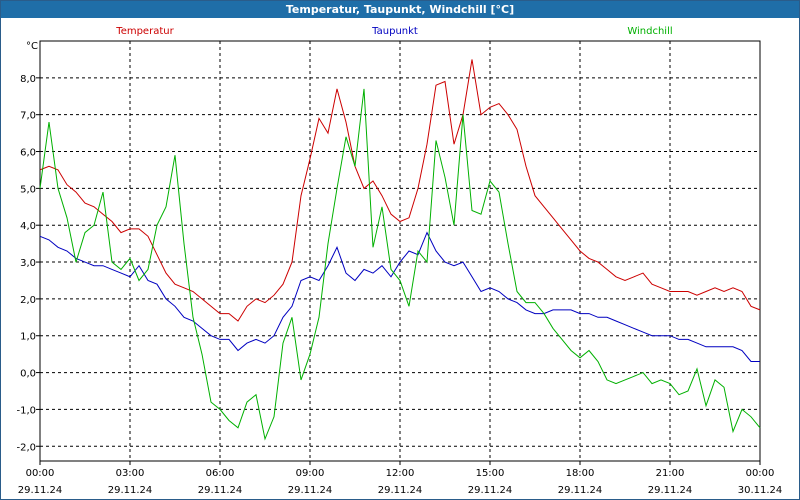 The height and width of the screenshot is (500, 800). I want to click on chart-title: Temperatur, Taupunkt, Windchill [°C], so click(400, 9).